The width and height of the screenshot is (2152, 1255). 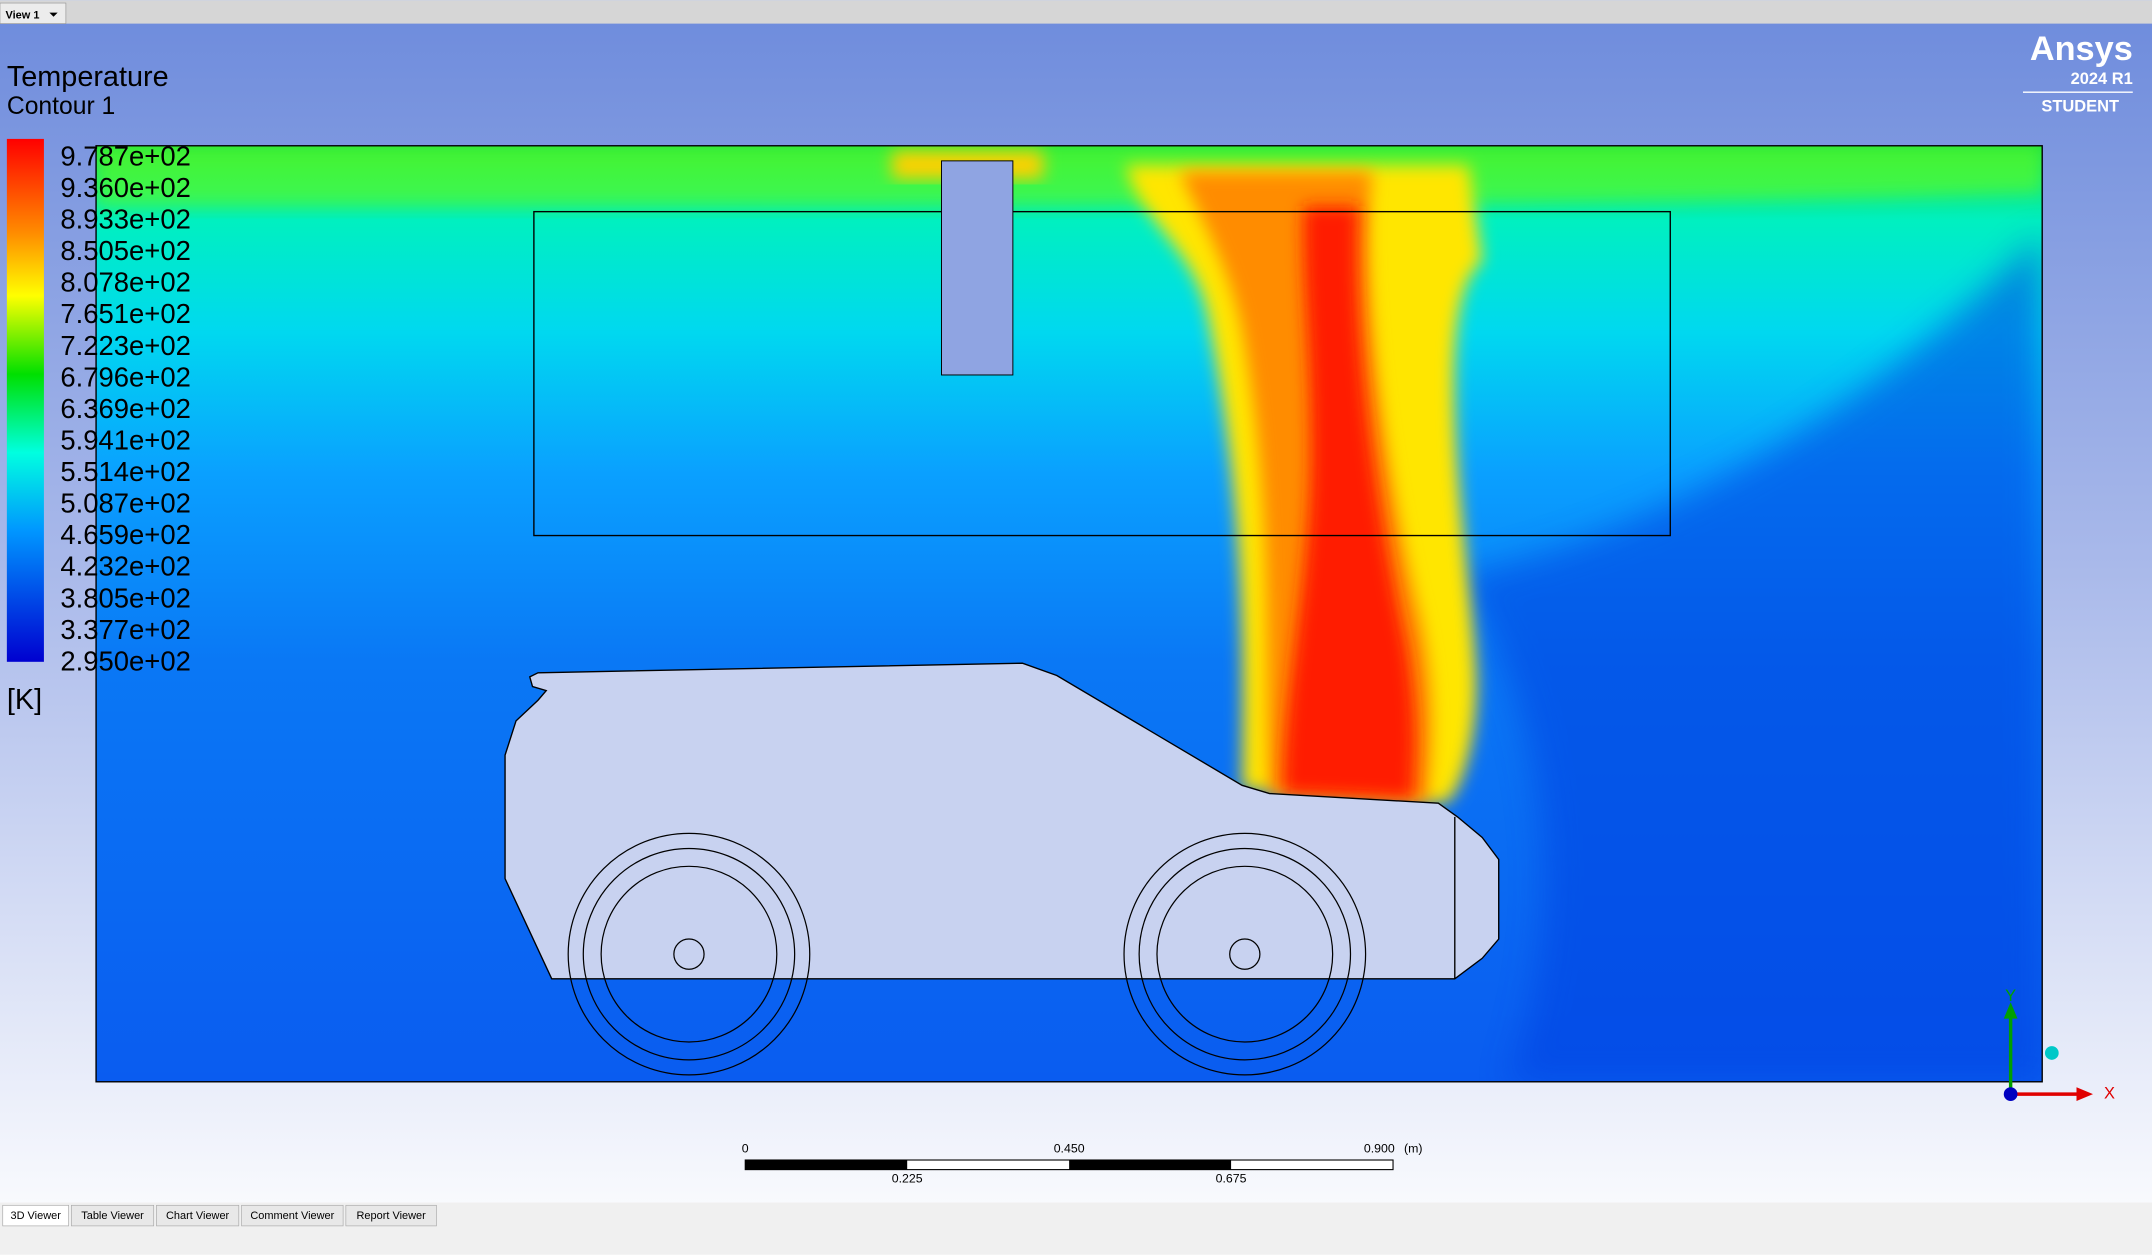 I want to click on plume-core, so click(x=1349, y=503).